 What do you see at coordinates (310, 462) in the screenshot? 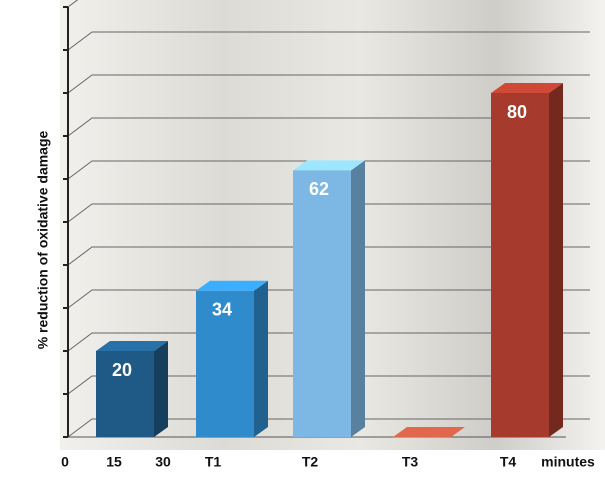
I see `x-tick-label: T2` at bounding box center [310, 462].